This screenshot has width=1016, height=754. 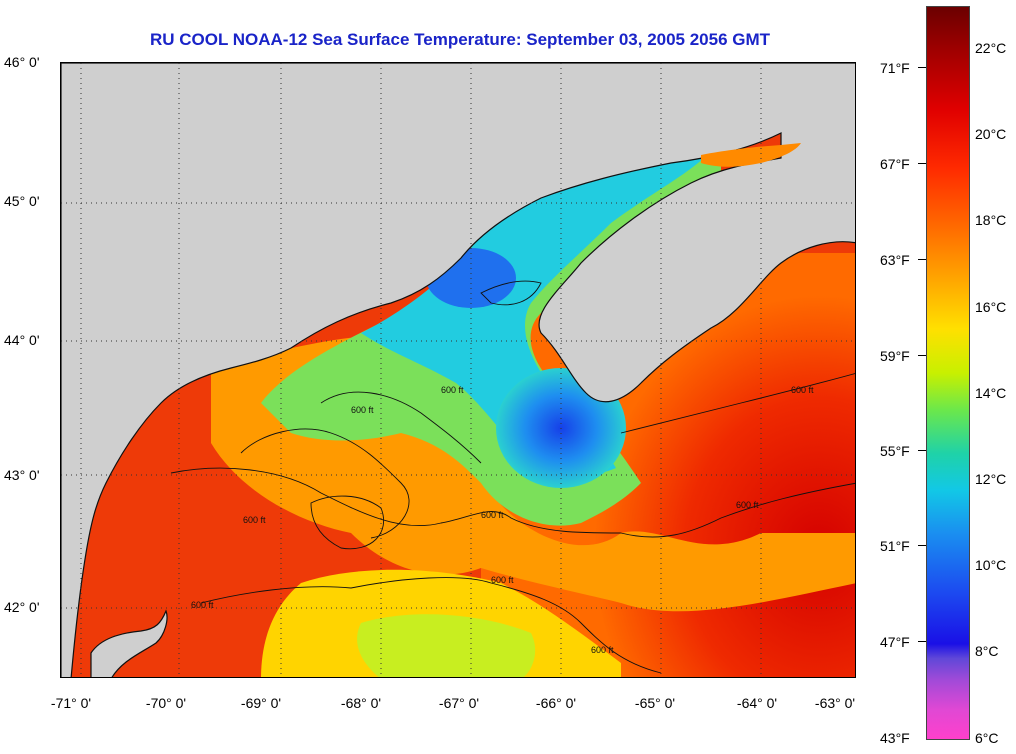 What do you see at coordinates (22, 62) in the screenshot?
I see `latitude-label: 46° 0'` at bounding box center [22, 62].